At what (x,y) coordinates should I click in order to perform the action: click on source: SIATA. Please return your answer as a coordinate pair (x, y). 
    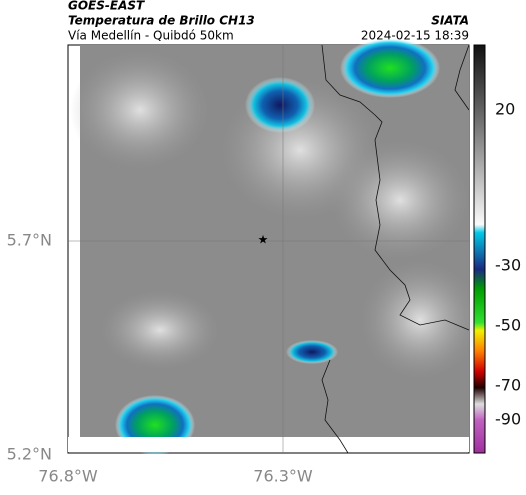
    Looking at the image, I should click on (450, 21).